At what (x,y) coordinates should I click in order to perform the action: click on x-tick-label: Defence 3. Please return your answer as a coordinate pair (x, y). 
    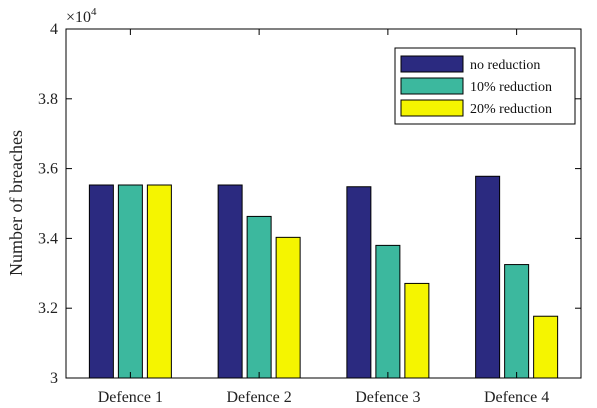
    Looking at the image, I should click on (387, 397).